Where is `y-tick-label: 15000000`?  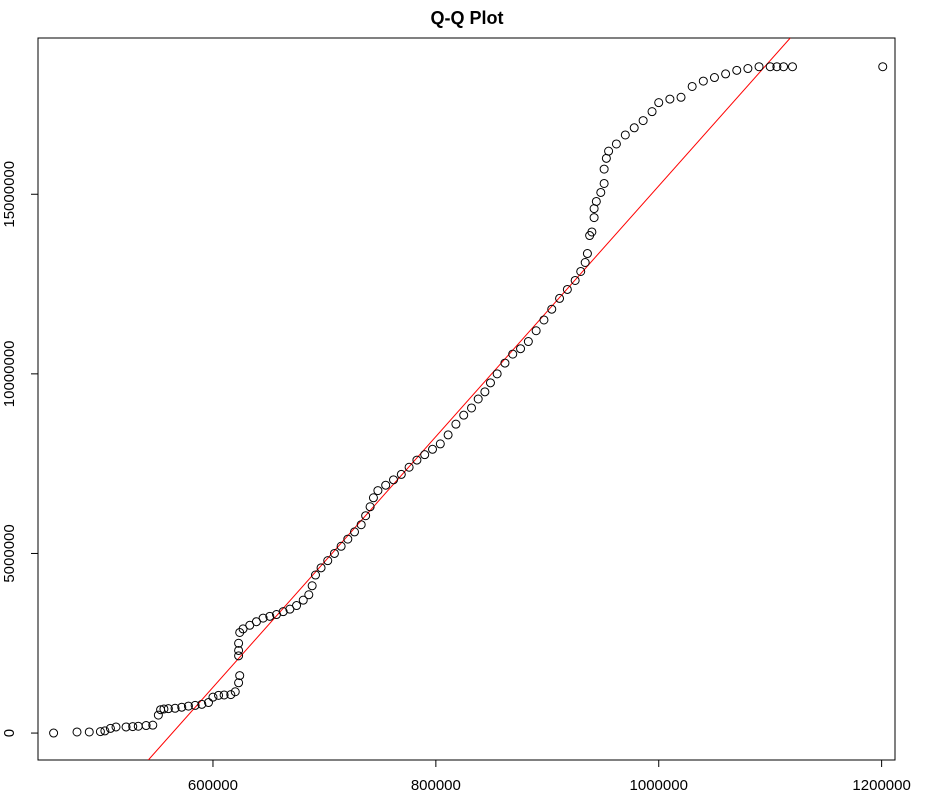 y-tick-label: 15000000 is located at coordinates (9, 194).